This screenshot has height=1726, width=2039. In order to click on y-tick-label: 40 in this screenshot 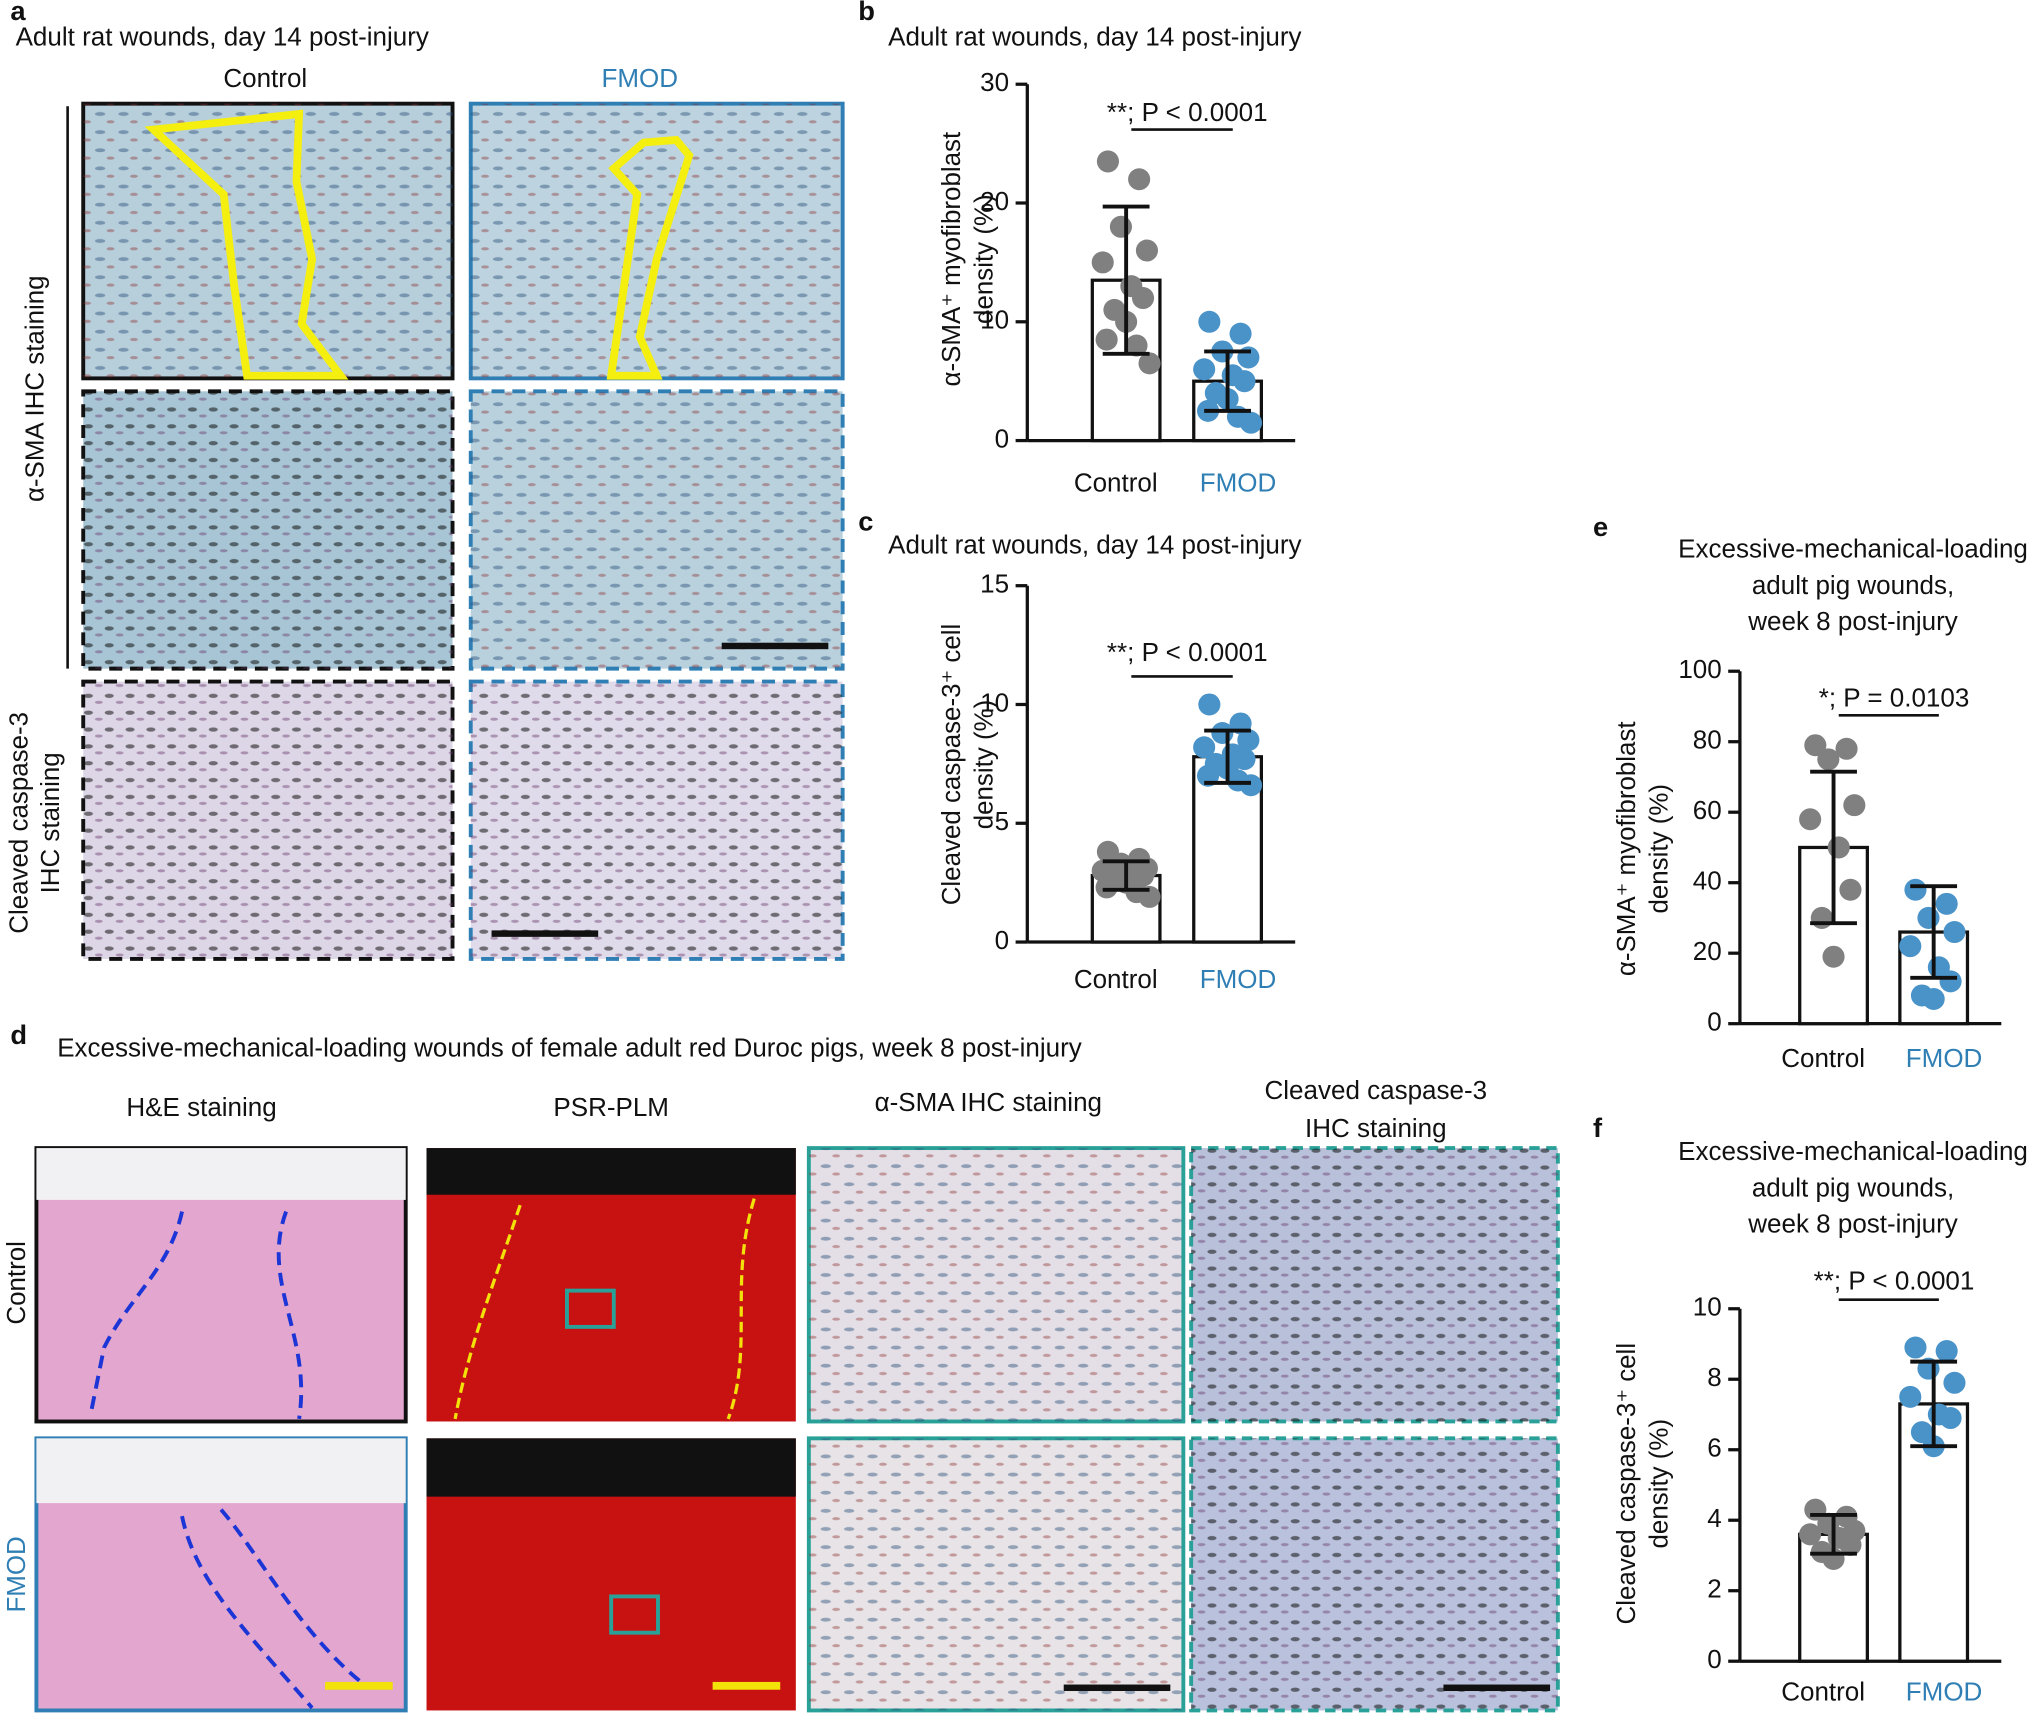, I will do `click(1707, 881)`.